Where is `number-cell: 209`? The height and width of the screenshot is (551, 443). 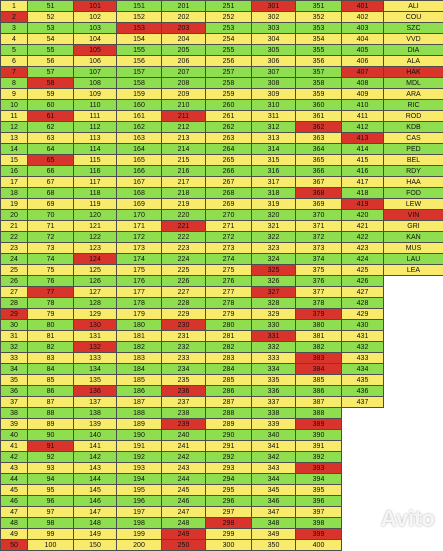
number-cell: 209 is located at coordinates (184, 94).